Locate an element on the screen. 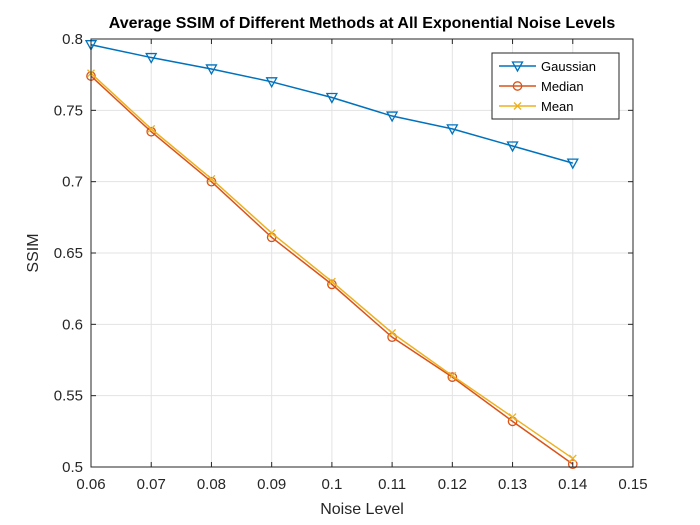 The width and height of the screenshot is (700, 525). y-tick-labels: 0.5 0.55 0.6 0.65 0.7 0.75 0.8 is located at coordinates (68, 253).